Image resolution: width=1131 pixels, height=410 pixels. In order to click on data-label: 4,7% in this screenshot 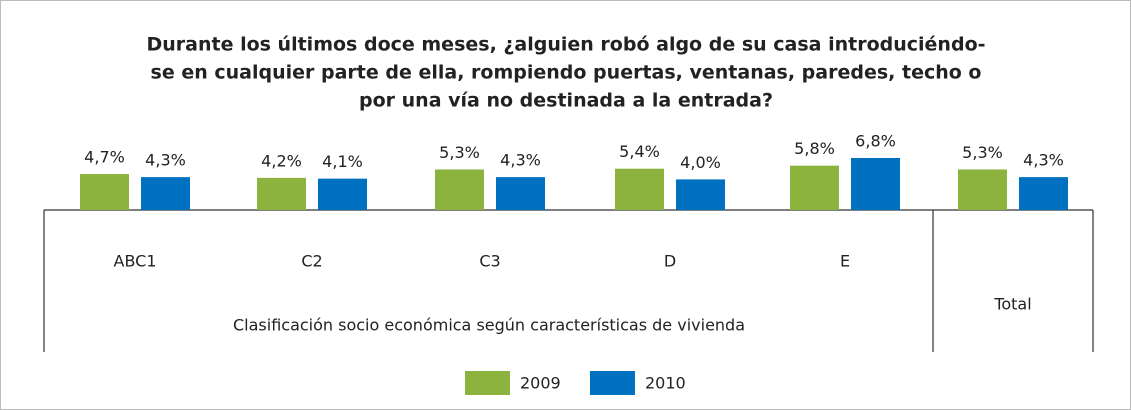, I will do `click(104, 157)`.